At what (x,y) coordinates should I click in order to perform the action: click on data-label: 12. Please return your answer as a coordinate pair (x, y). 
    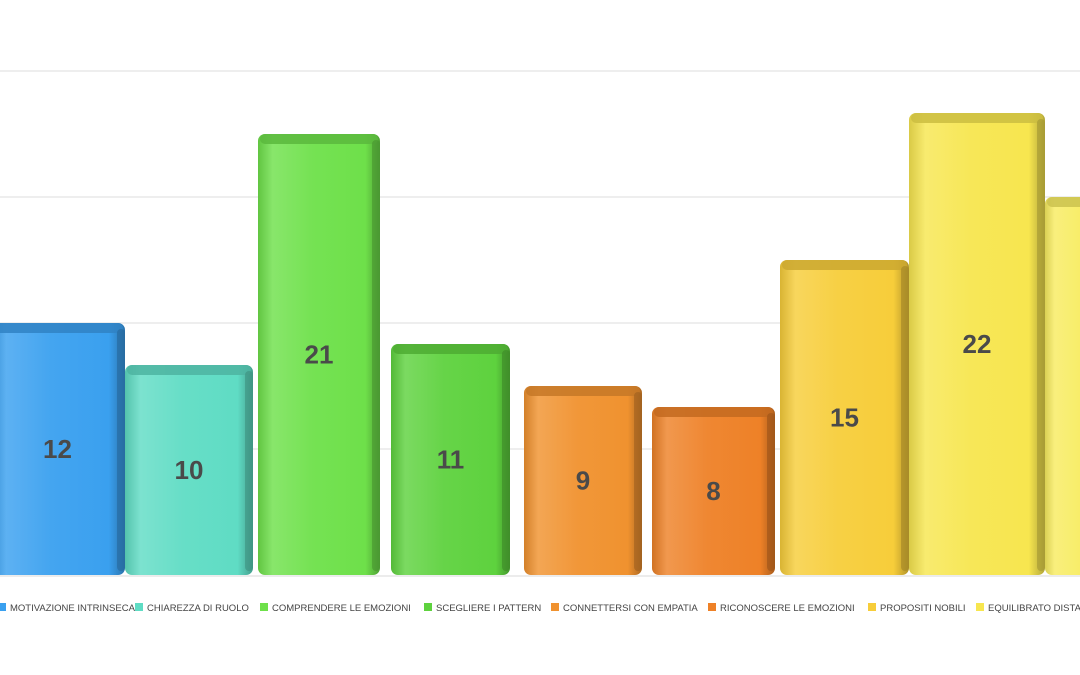
    Looking at the image, I should click on (57, 449).